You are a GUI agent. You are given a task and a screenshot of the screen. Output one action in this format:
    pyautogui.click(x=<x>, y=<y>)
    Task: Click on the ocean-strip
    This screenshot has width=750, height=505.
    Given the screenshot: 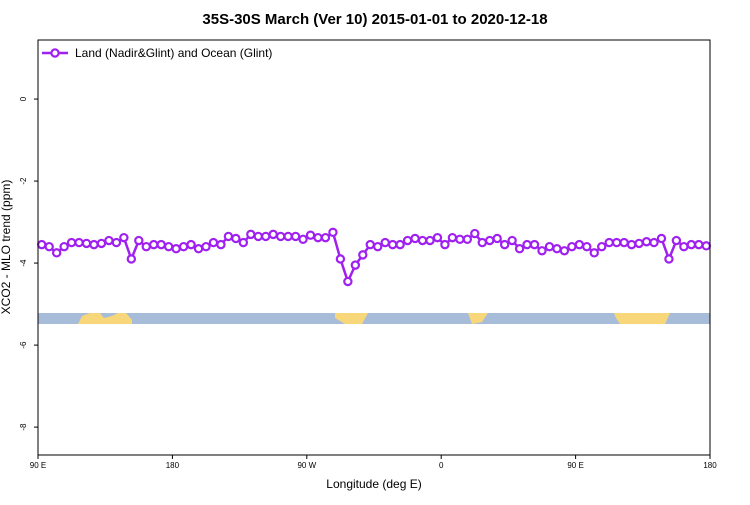 What is the action you would take?
    pyautogui.click(x=374, y=318)
    